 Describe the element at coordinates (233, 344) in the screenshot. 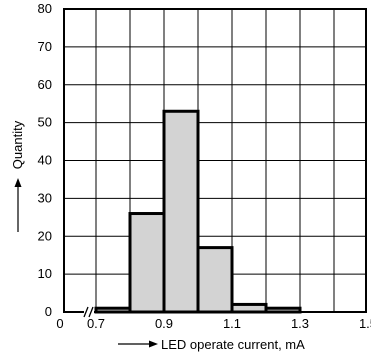

I see `x-axis-label: LED operate current, mA` at that location.